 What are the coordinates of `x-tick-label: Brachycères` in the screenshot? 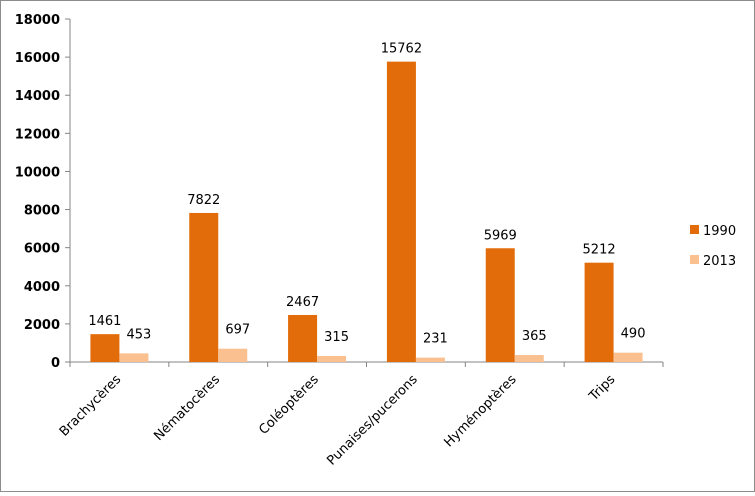 It's located at (91, 406).